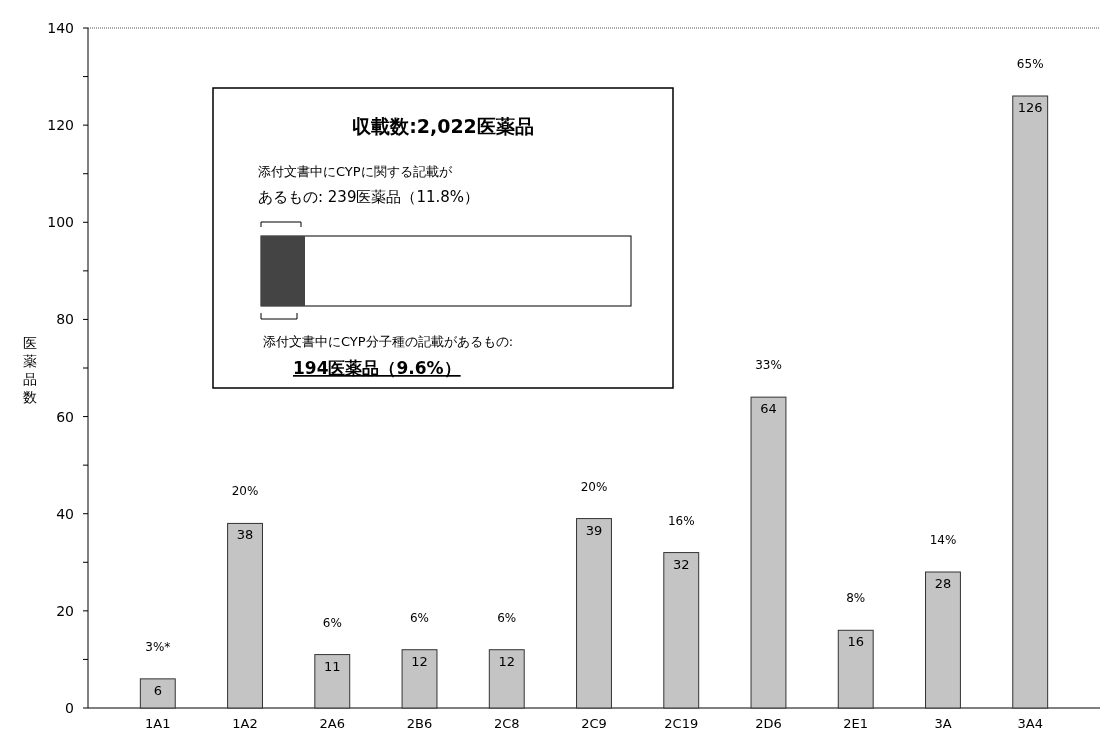  I want to click on y-tick-label: 60, so click(65, 416).